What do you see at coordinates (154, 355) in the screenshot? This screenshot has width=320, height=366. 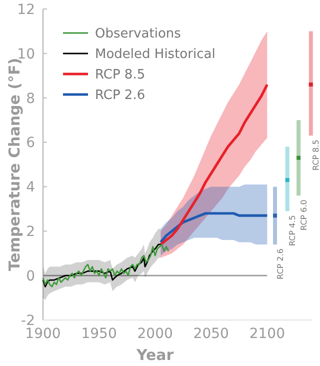 I see `x-axis-title: Year` at bounding box center [154, 355].